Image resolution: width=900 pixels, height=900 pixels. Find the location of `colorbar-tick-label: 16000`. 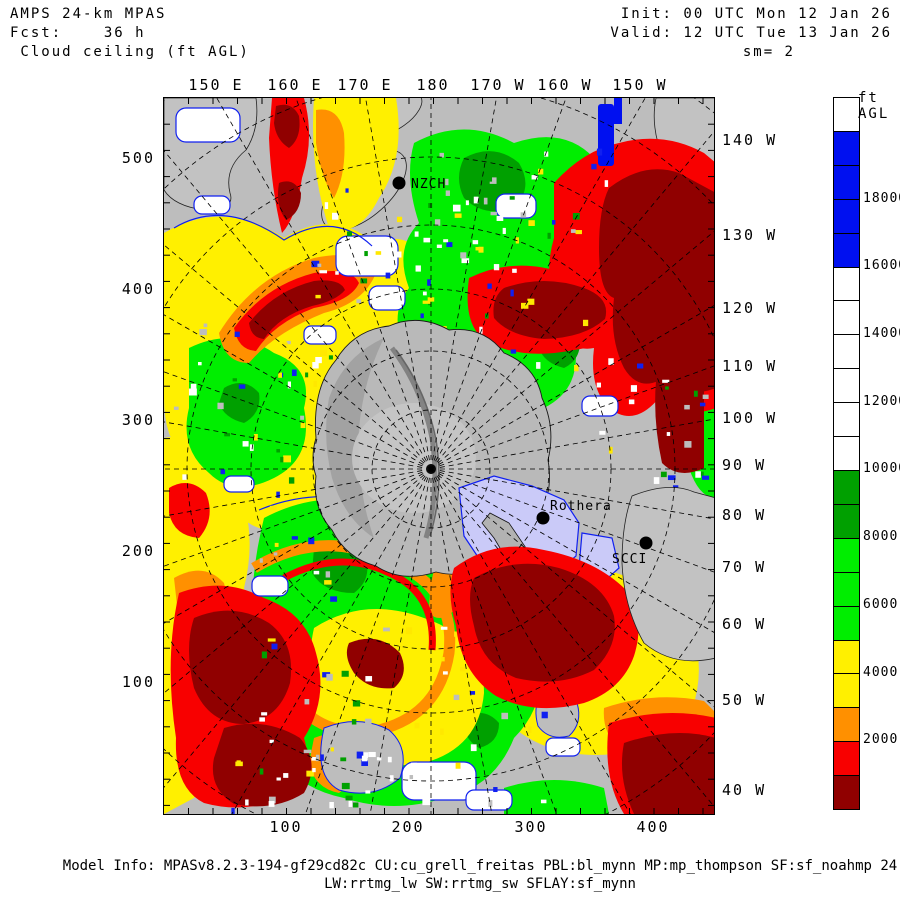

colorbar-tick-label: 16000 is located at coordinates (881, 266).